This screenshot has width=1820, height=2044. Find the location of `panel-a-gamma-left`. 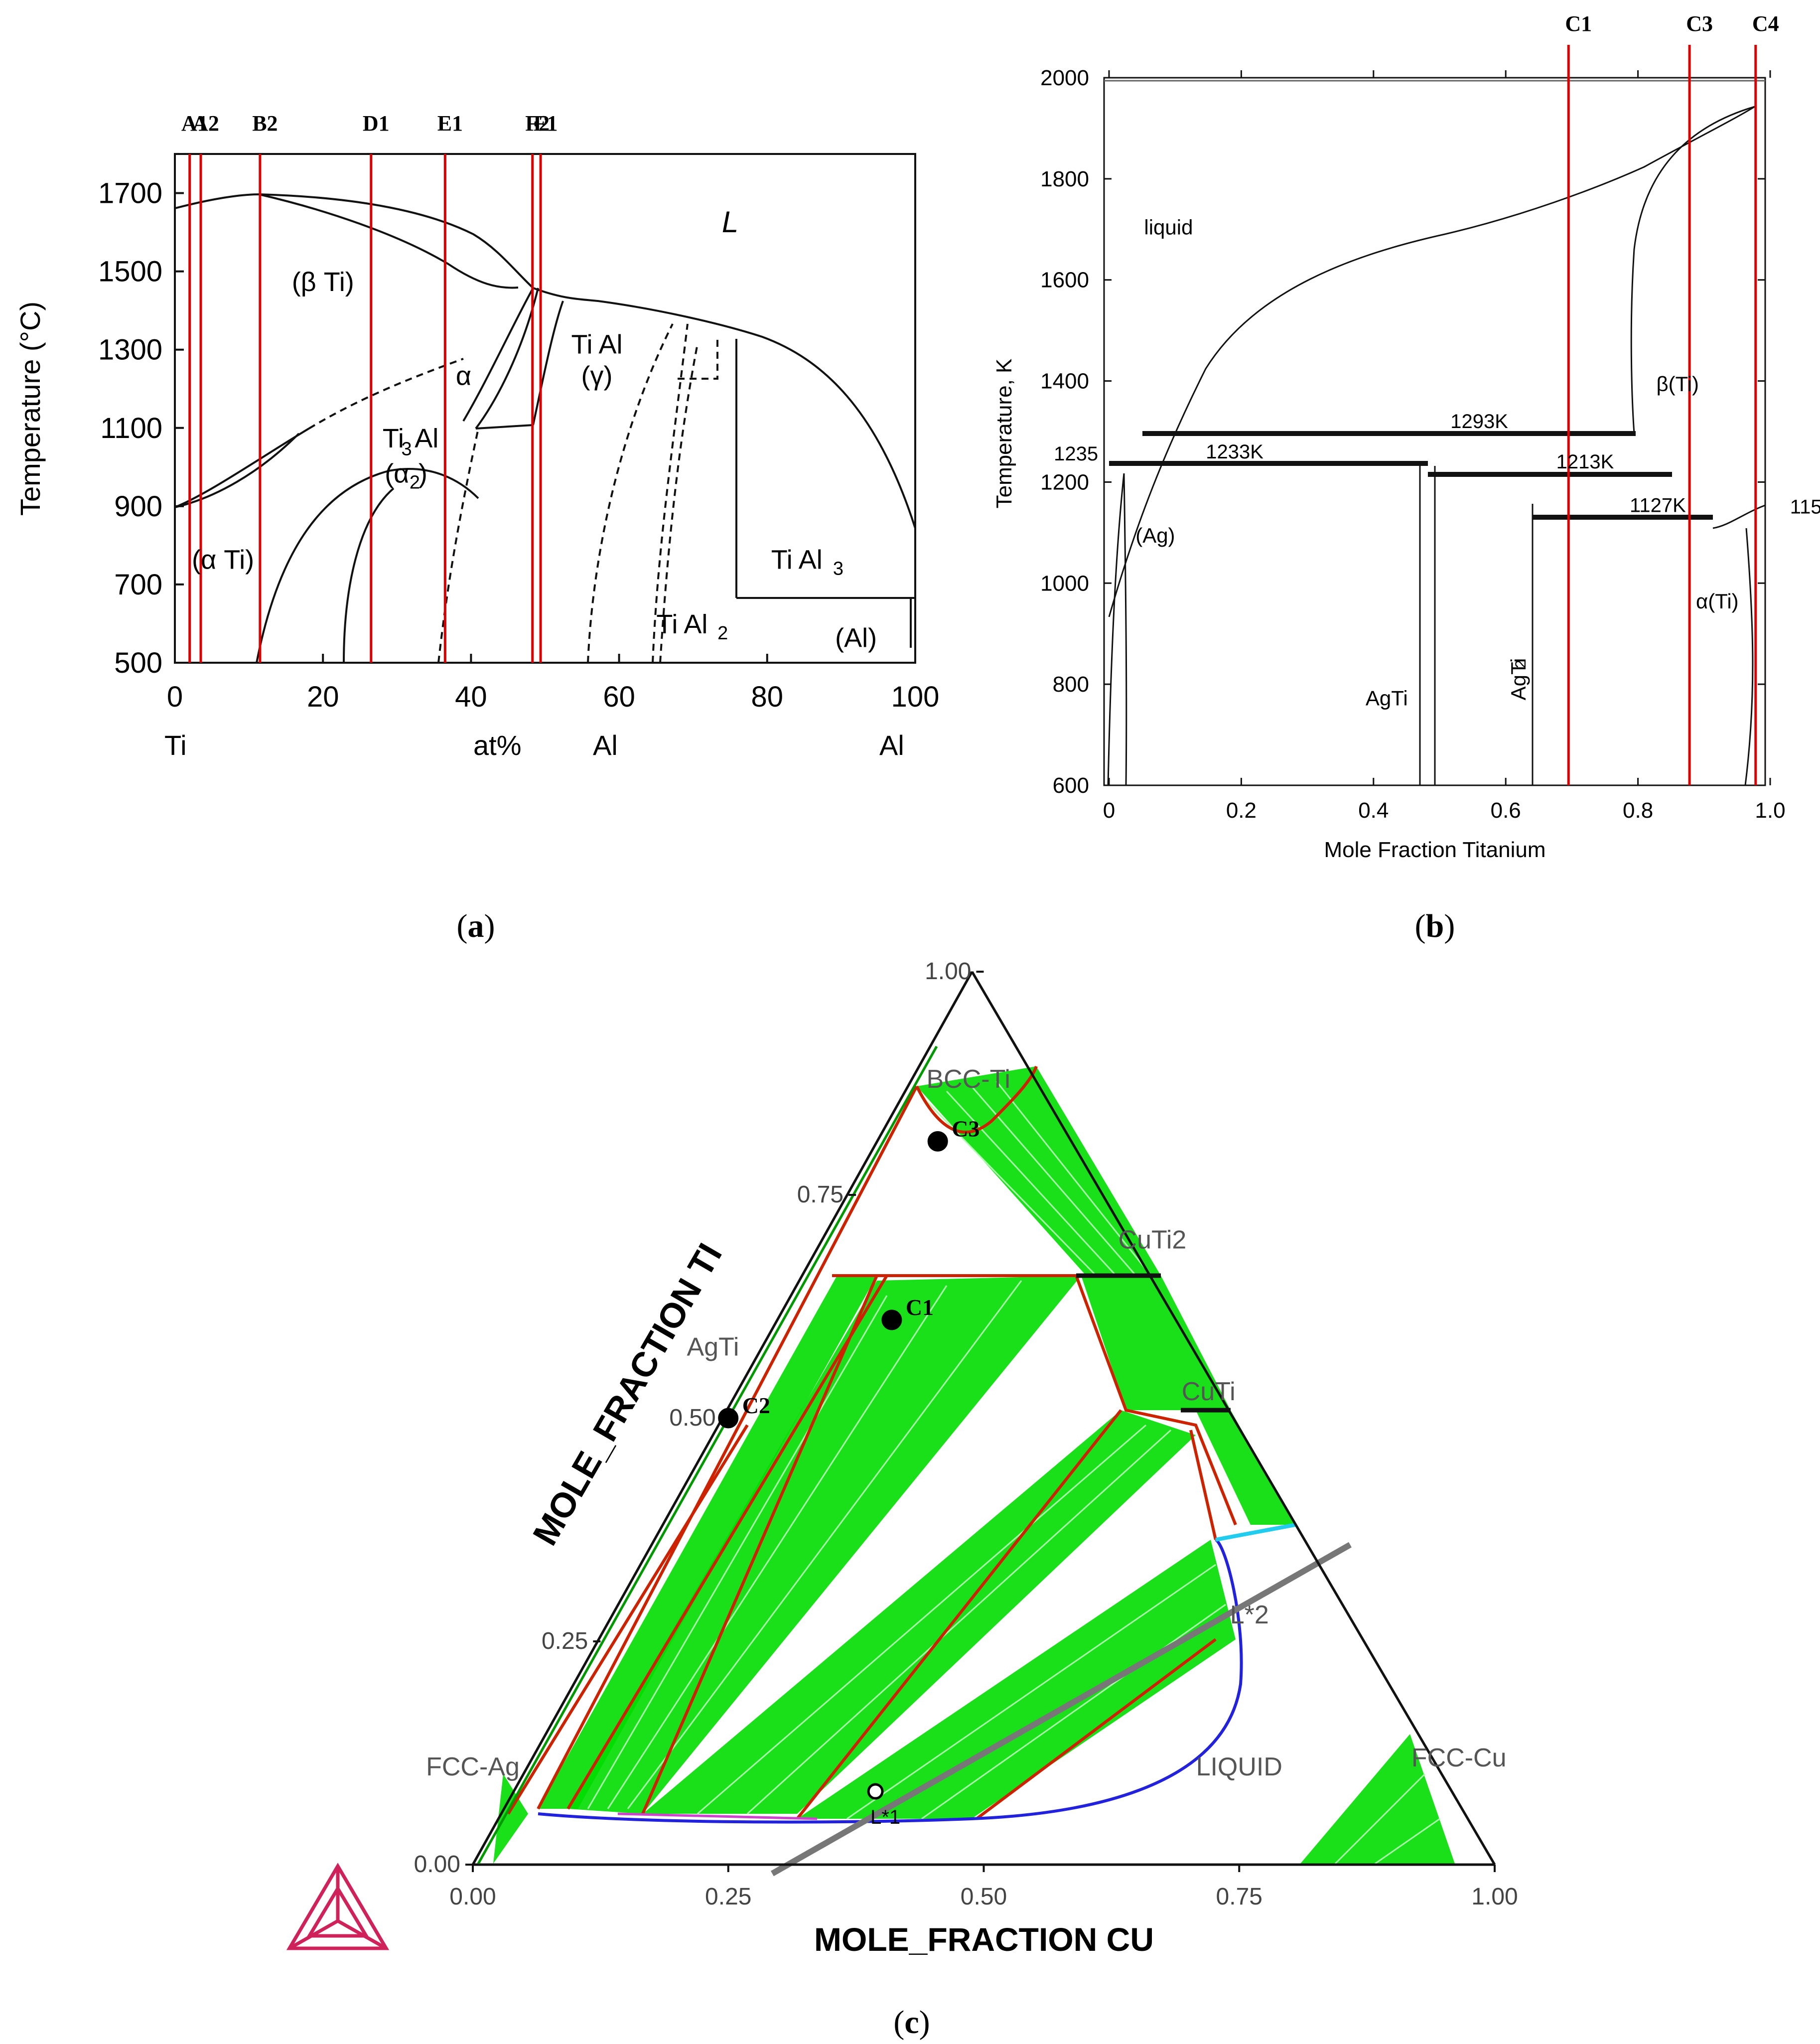

panel-a-gamma-left is located at coordinates (548, 363).